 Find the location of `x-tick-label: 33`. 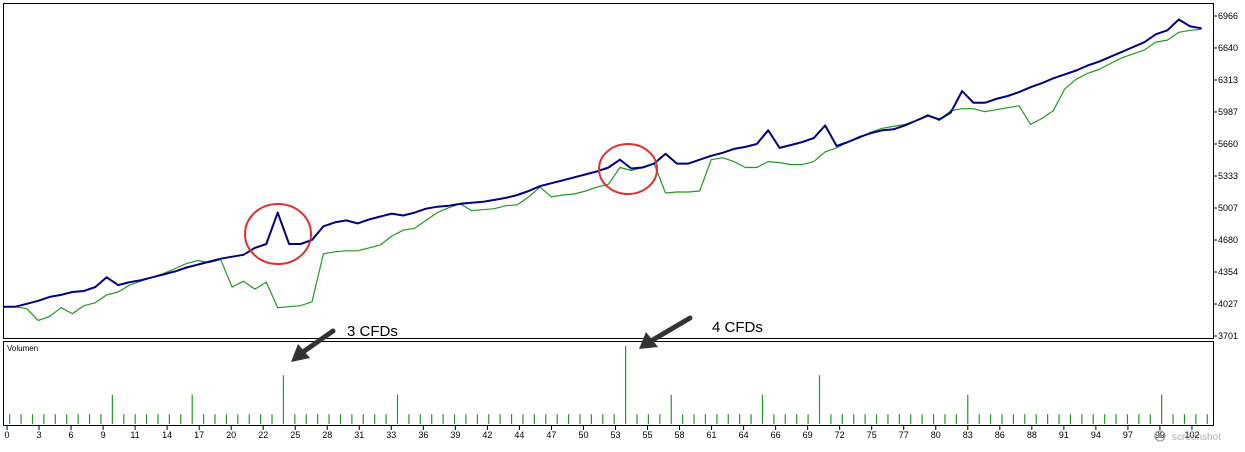

x-tick-label: 33 is located at coordinates (391, 435).